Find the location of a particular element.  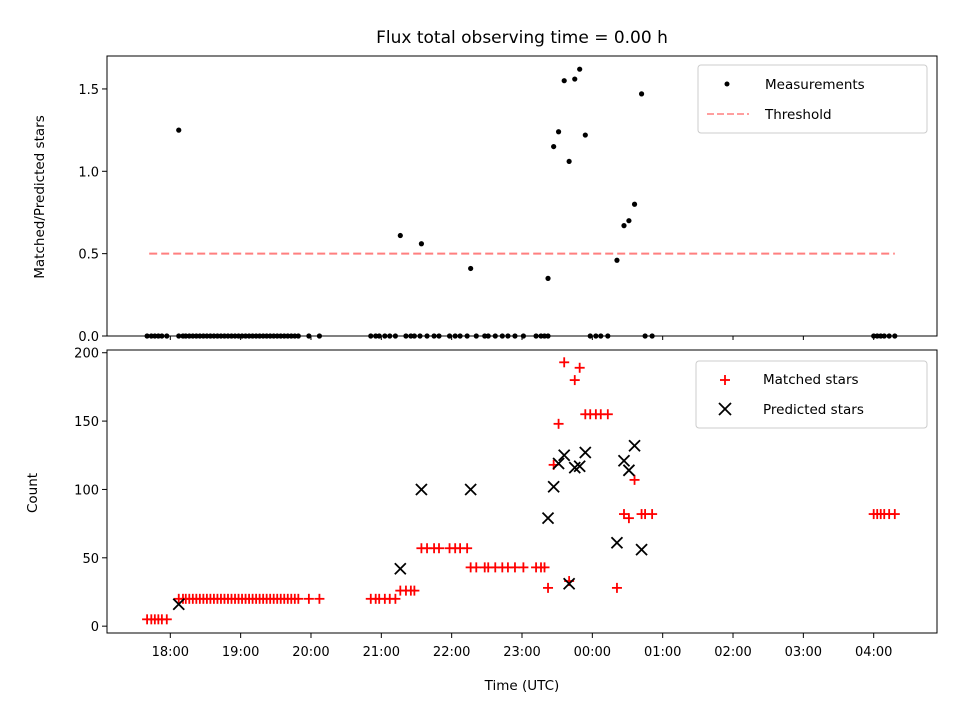

bottom-x-tick-label: 02:00 is located at coordinates (732, 652).